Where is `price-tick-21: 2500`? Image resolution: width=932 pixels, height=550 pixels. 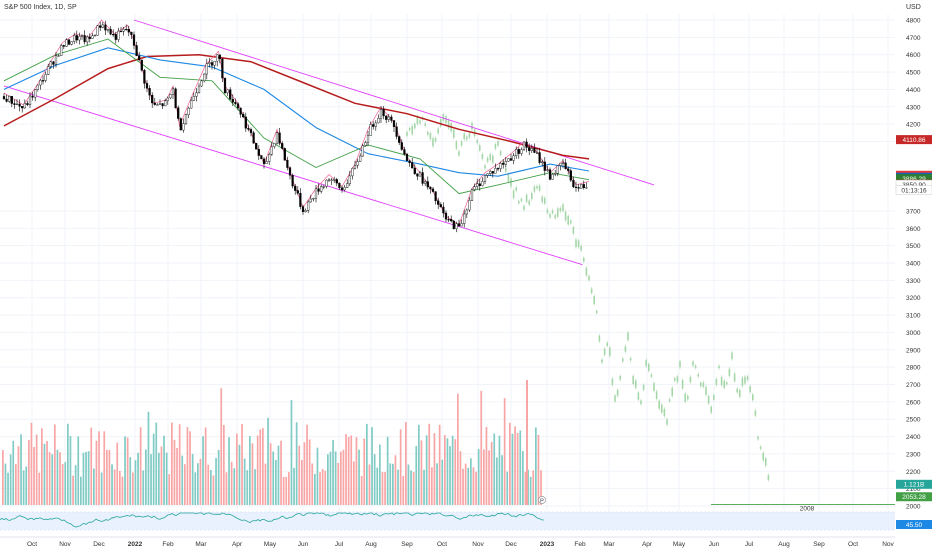
price-tick-21: 2500 is located at coordinates (913, 420).